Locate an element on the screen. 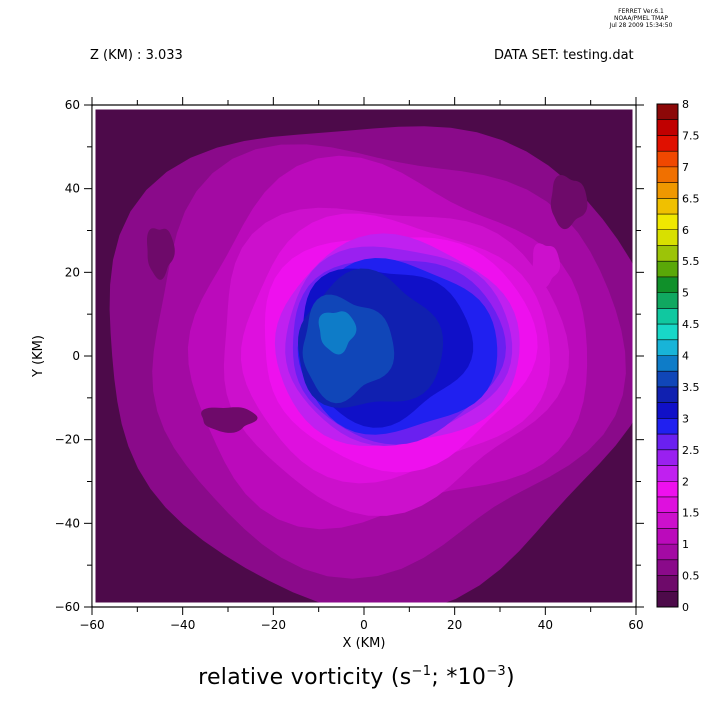 This screenshot has height=713, width=713. colorbar-label: 0 is located at coordinates (685, 607).